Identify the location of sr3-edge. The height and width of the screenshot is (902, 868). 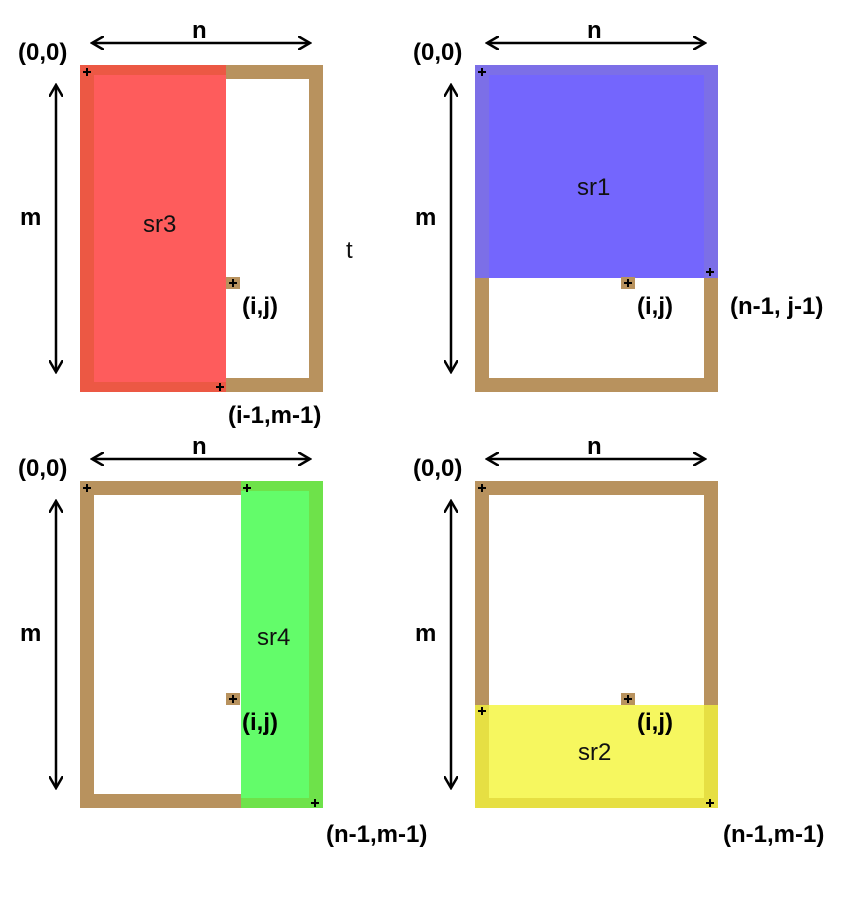
(87, 228).